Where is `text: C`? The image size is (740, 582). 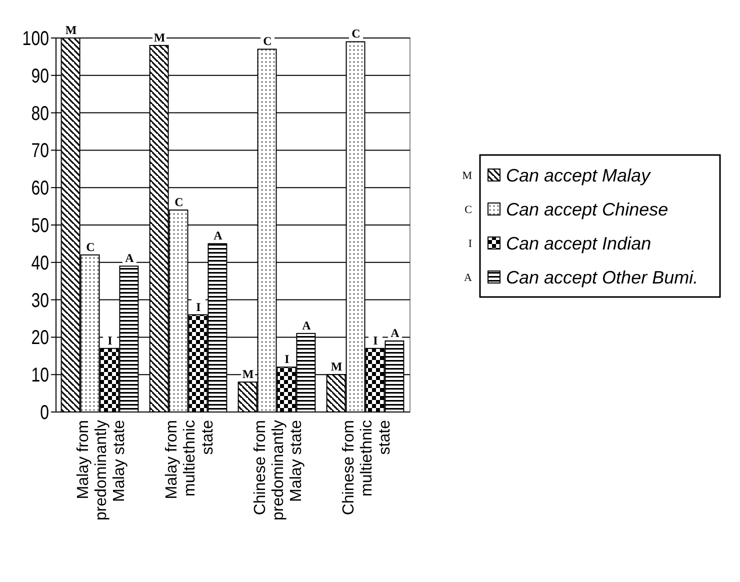 text: C is located at coordinates (468, 210).